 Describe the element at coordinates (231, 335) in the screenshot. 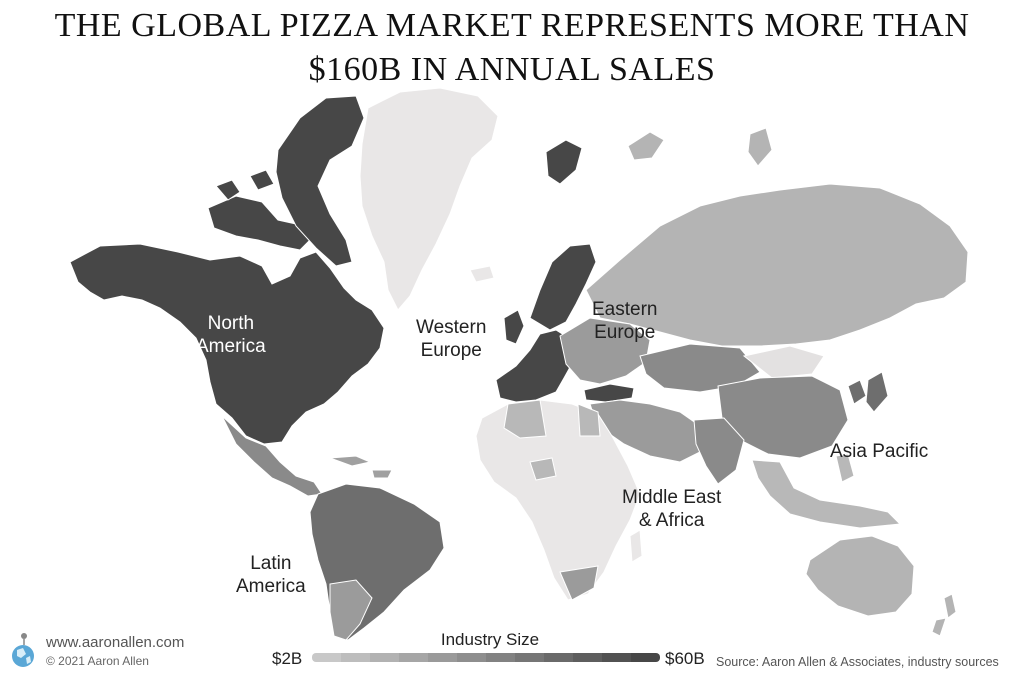

I see `label-north-america: North America` at that location.